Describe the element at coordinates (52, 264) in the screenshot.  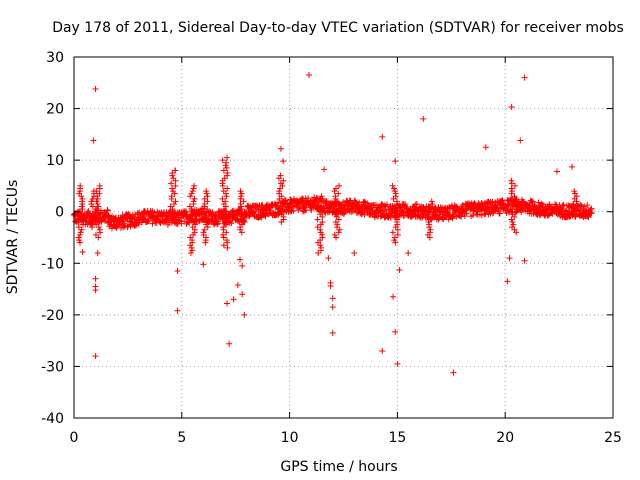
I see `y-tick-label: -10` at that location.